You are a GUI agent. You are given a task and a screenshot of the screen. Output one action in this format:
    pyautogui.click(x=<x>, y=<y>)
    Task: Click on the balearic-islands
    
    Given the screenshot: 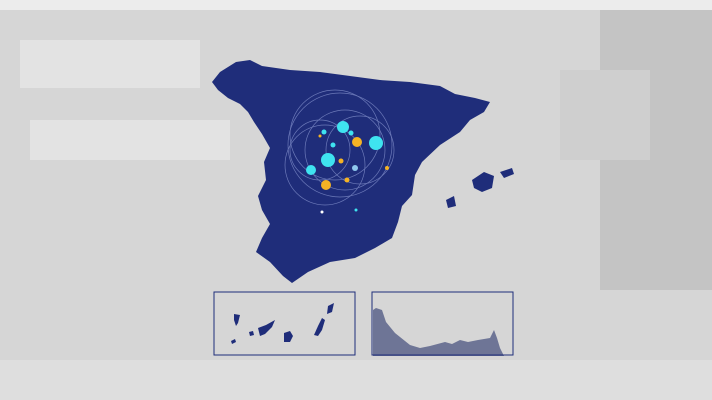 What is the action you would take?
    pyautogui.click(x=480, y=188)
    